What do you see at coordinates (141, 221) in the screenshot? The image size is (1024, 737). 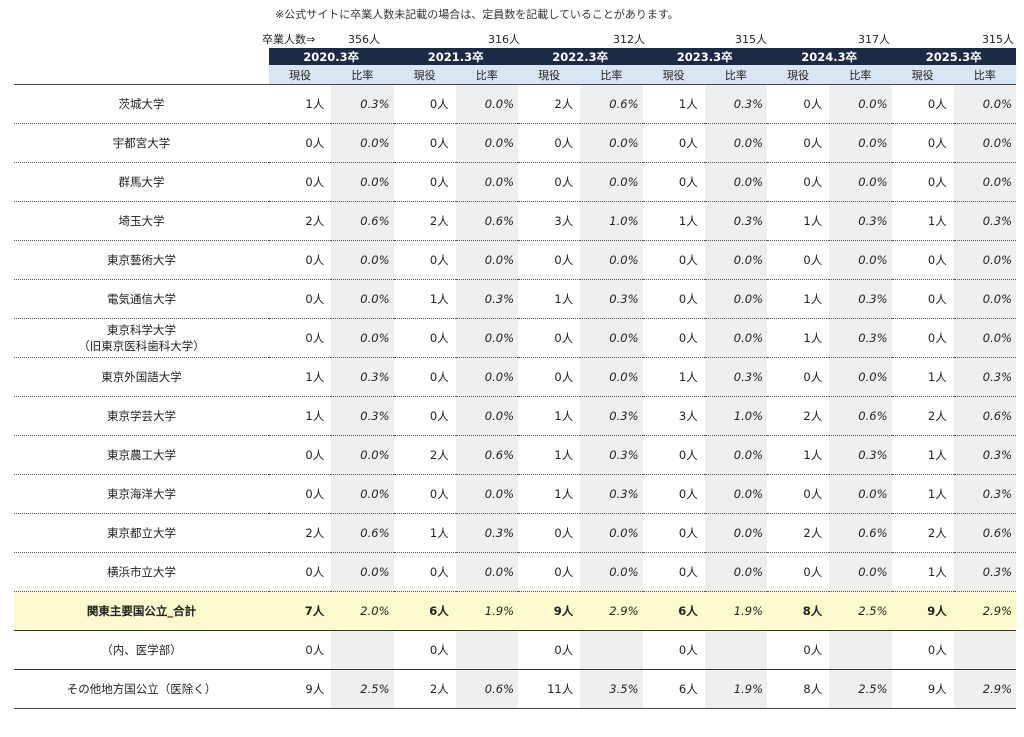 I see `university-name: 埼玉大学` at bounding box center [141, 221].